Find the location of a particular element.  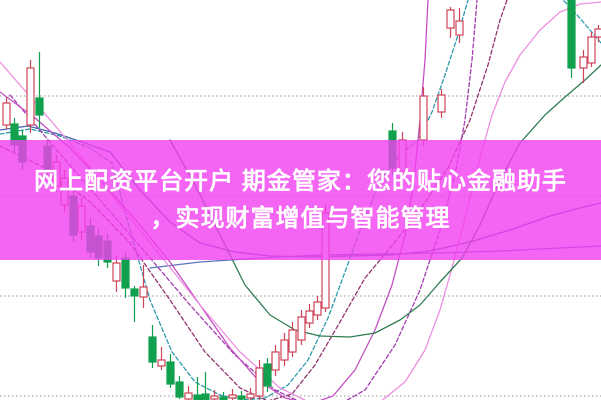

promo-text-line2: ，实现财富增值与智能管理 is located at coordinates (300, 218).